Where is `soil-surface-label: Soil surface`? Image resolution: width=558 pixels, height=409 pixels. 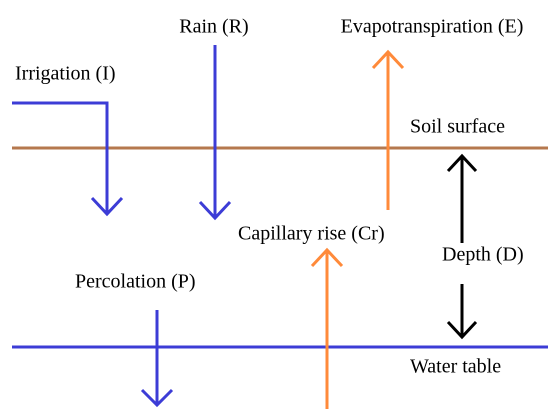 soil-surface-label: Soil surface is located at coordinates (457, 127).